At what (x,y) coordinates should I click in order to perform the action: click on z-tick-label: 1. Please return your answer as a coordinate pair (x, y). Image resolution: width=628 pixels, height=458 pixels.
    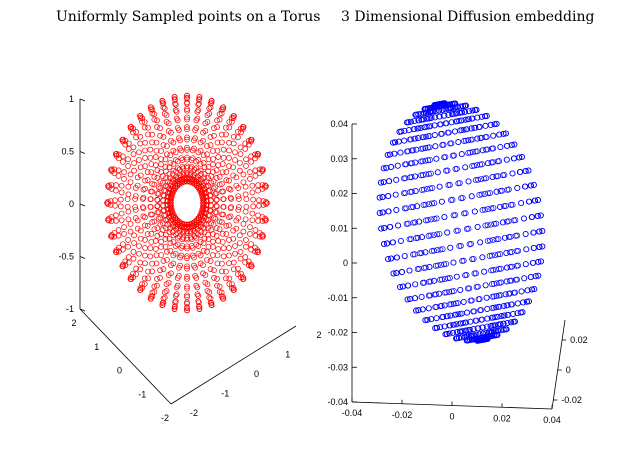
    Looking at the image, I should click on (71, 99).